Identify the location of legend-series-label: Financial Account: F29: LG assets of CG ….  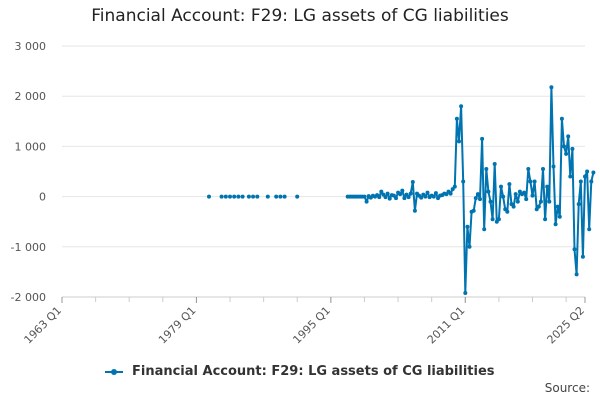
(313, 371).